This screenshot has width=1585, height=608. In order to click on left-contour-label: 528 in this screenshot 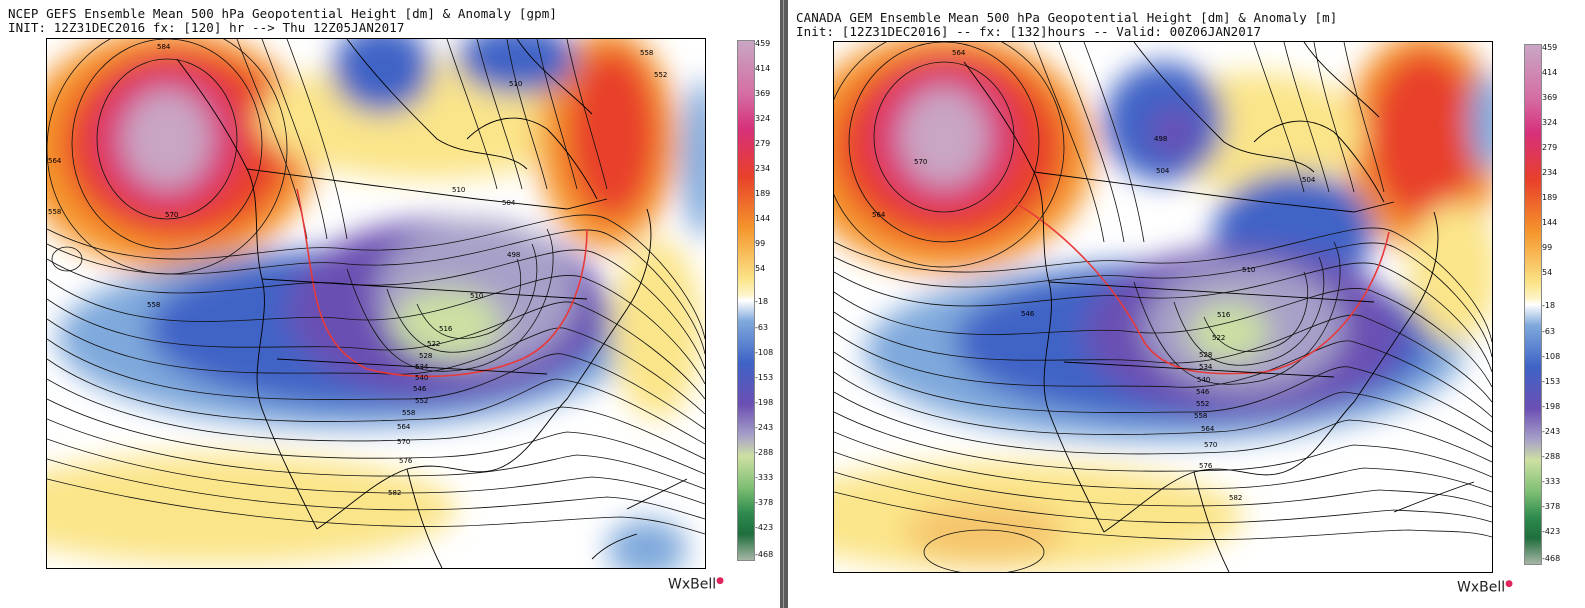, I will do `click(425, 356)`.